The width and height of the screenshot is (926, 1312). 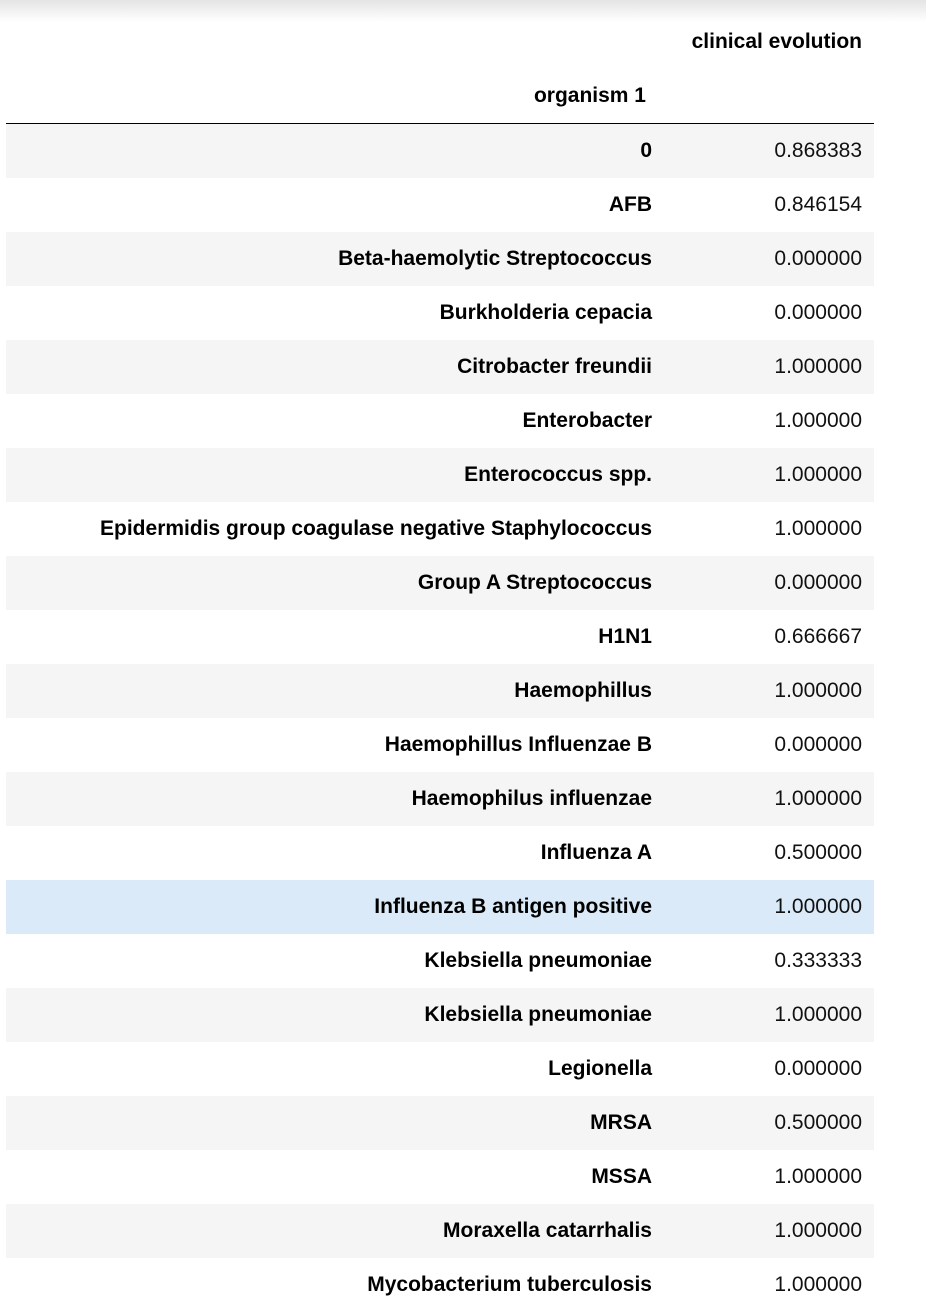 I want to click on table-row: MSSA 1.000000, so click(x=440, y=1177).